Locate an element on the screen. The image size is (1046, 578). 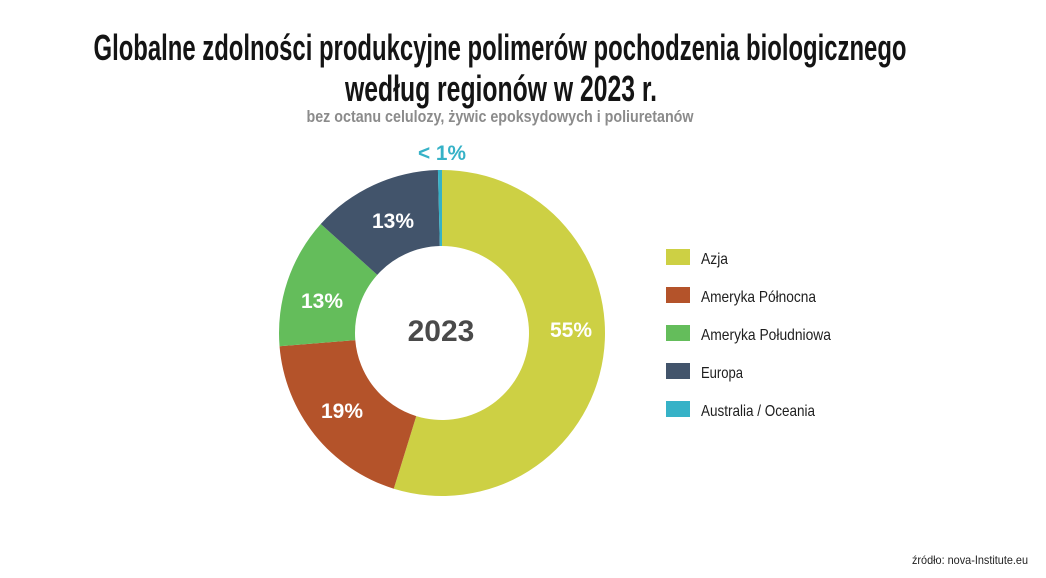
legend-label-ameryka-poludniowa: Ameryka Południowa is located at coordinates (766, 335).